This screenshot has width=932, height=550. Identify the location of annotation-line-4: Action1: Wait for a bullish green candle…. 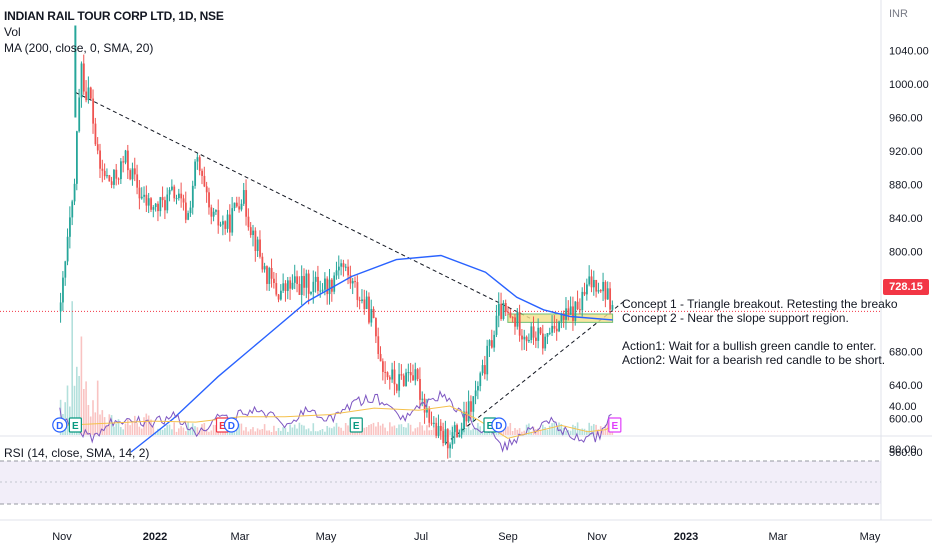
(749, 346).